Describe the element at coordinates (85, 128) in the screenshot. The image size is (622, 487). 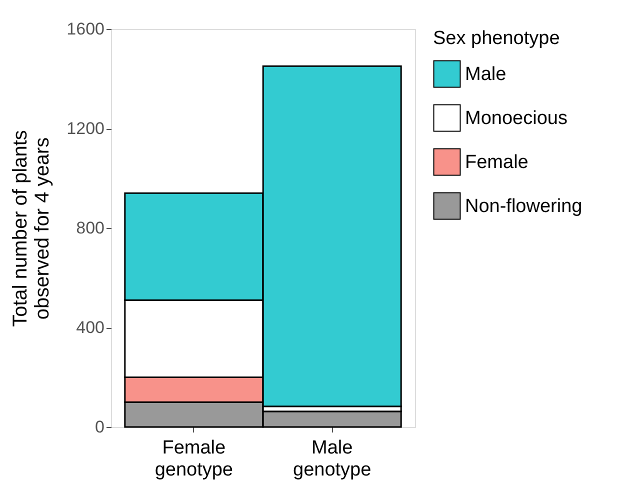
I see `y-tick-label: 1200` at that location.